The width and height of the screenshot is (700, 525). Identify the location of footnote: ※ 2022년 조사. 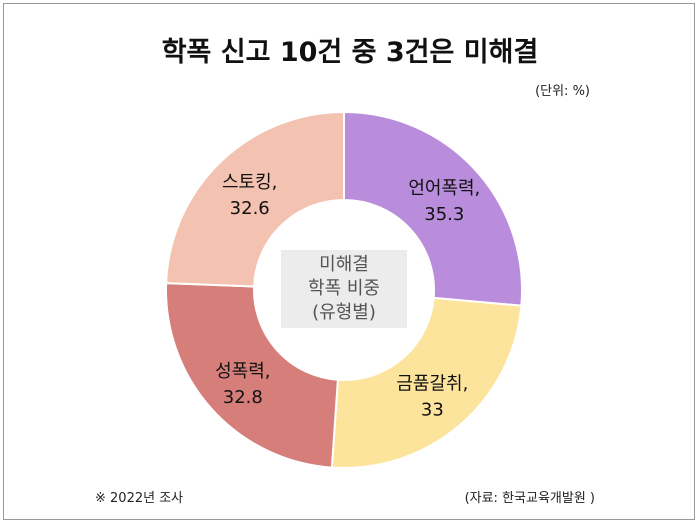
(139, 498).